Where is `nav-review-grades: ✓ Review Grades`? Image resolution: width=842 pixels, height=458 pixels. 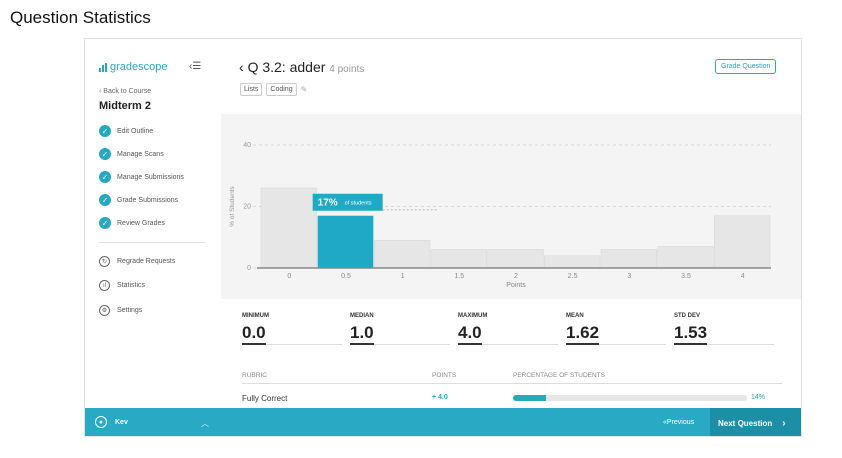 nav-review-grades: ✓ Review Grades is located at coordinates (159, 223).